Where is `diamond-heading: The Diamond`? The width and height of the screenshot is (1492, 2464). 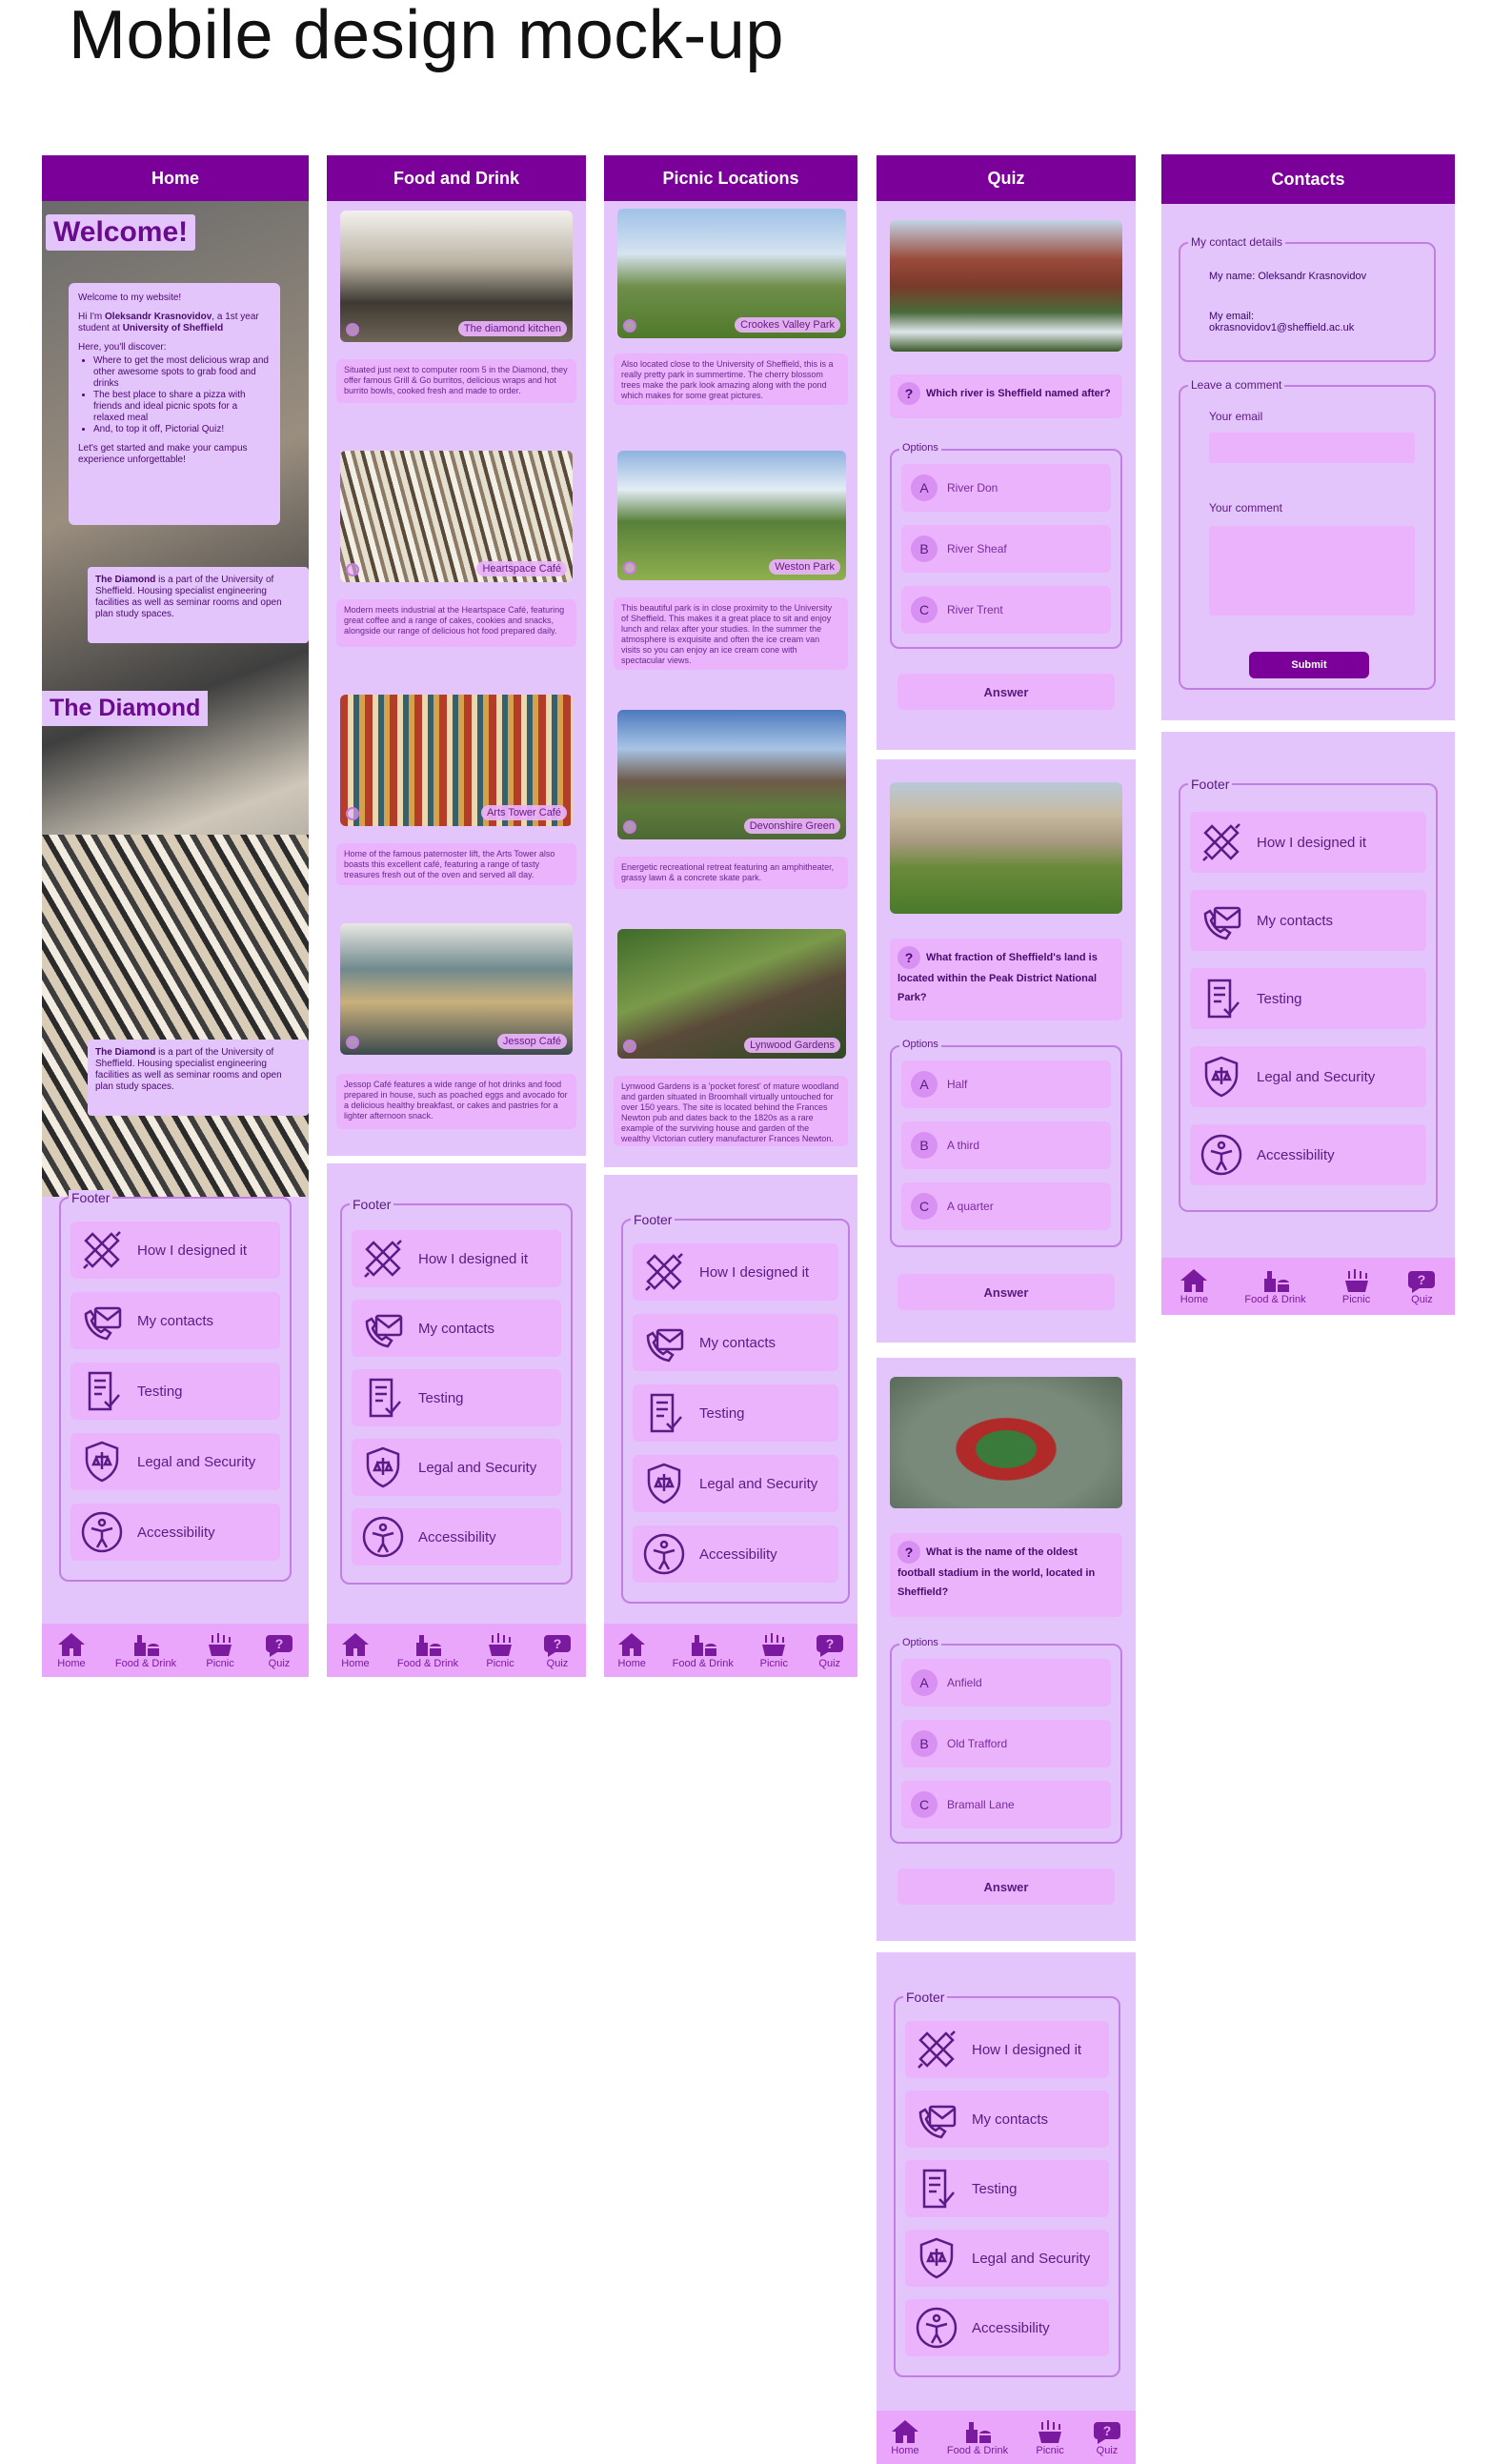 diamond-heading: The Diamond is located at coordinates (125, 709).